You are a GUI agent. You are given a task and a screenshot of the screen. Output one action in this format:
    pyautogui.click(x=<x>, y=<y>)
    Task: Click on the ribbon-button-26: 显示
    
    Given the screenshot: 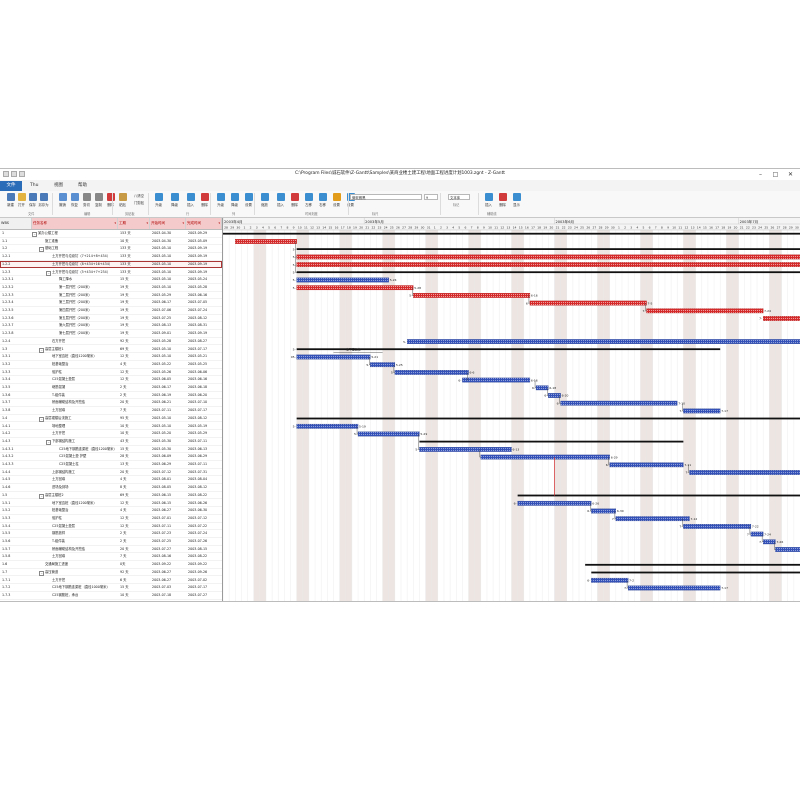 What is the action you would take?
    pyautogui.click(x=516, y=200)
    